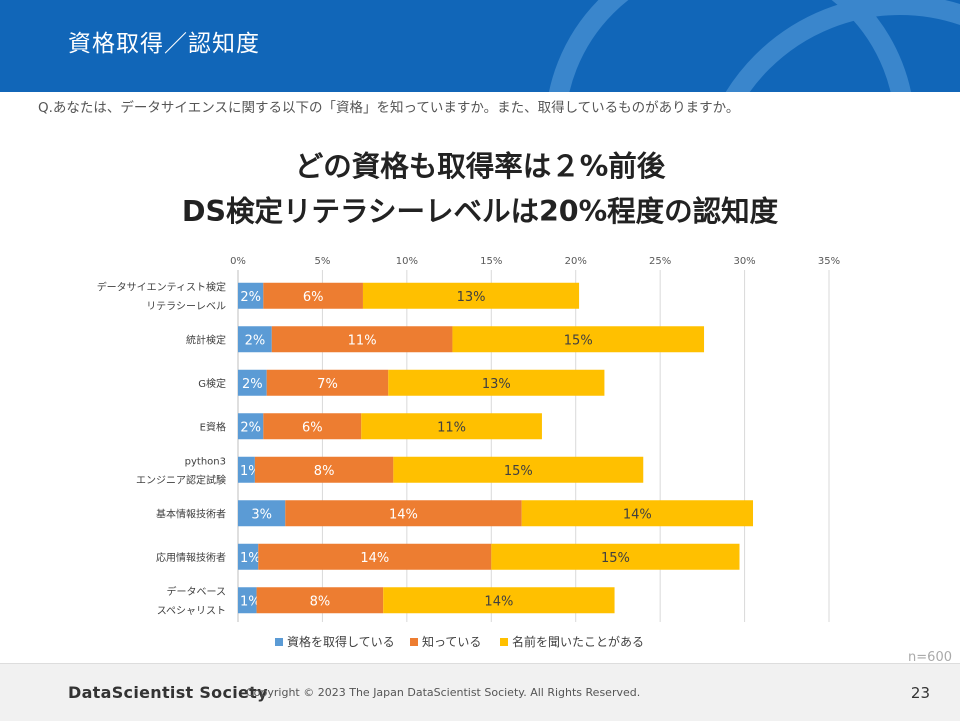 The height and width of the screenshot is (721, 960). What do you see at coordinates (829, 261) in the screenshot?
I see `x-tick-label: 35%` at bounding box center [829, 261].